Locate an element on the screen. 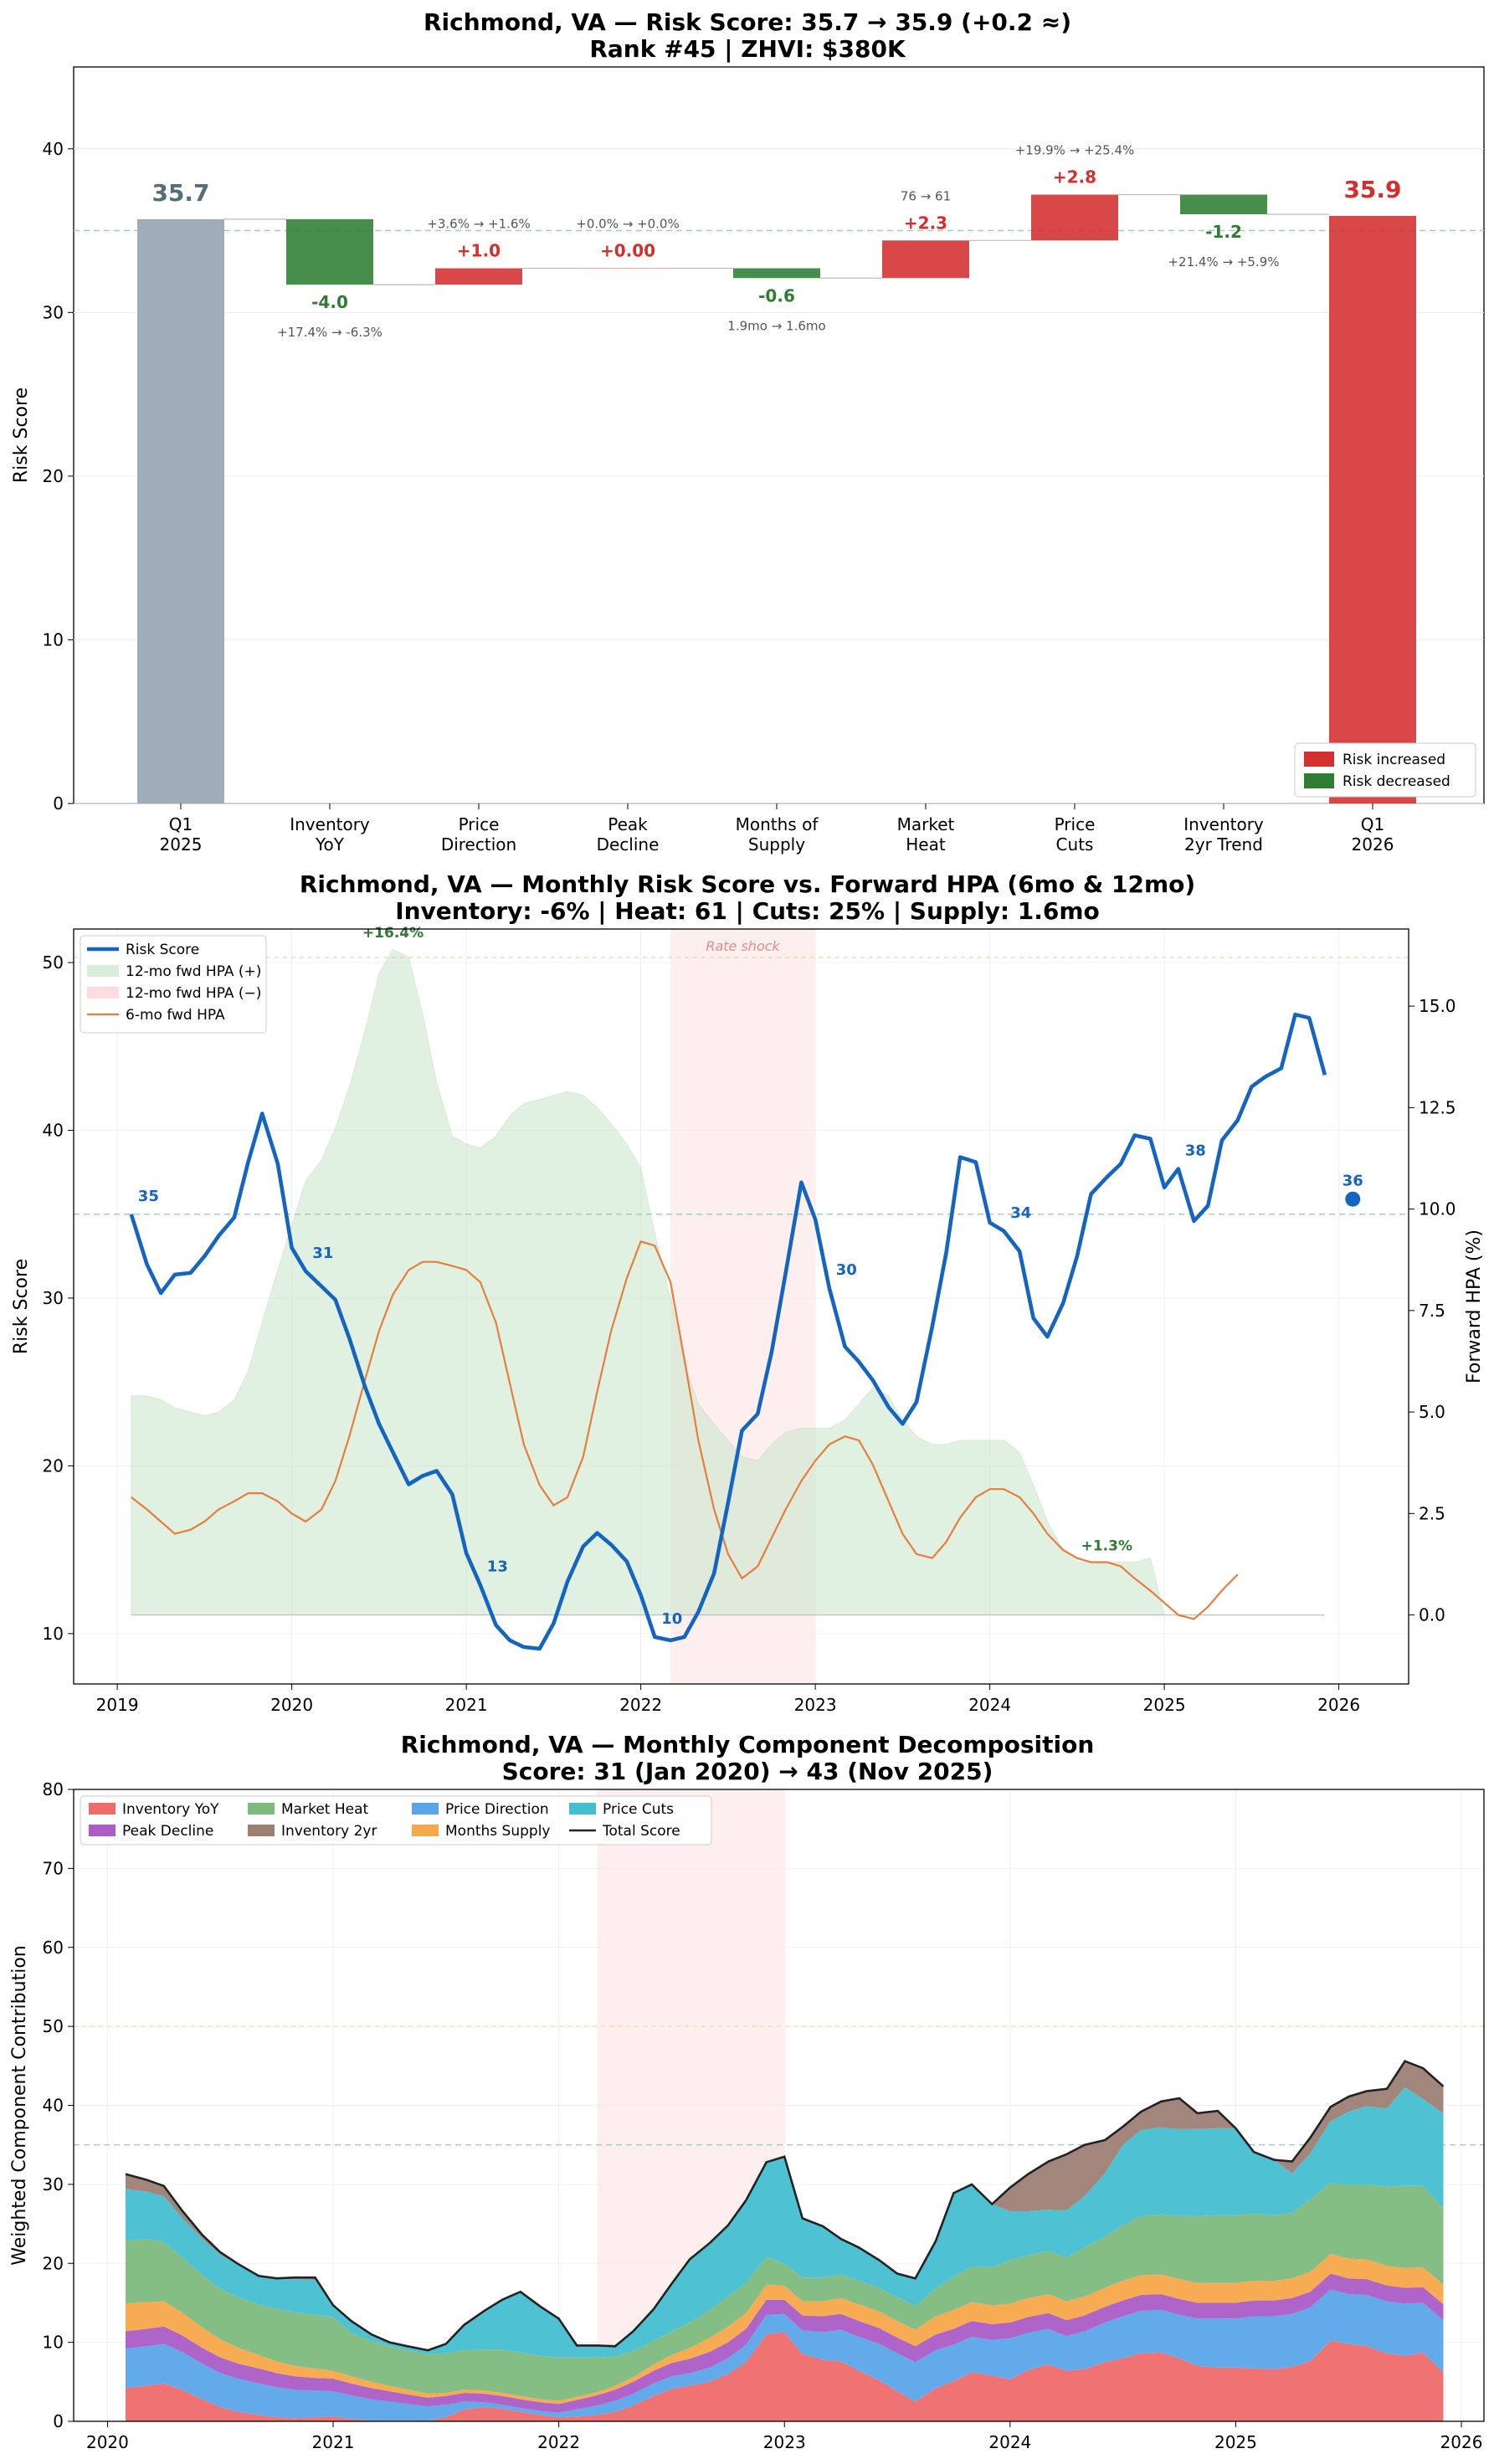 This screenshot has height=2464, width=1494. chart3-area-months-supply is located at coordinates (785, 2329).